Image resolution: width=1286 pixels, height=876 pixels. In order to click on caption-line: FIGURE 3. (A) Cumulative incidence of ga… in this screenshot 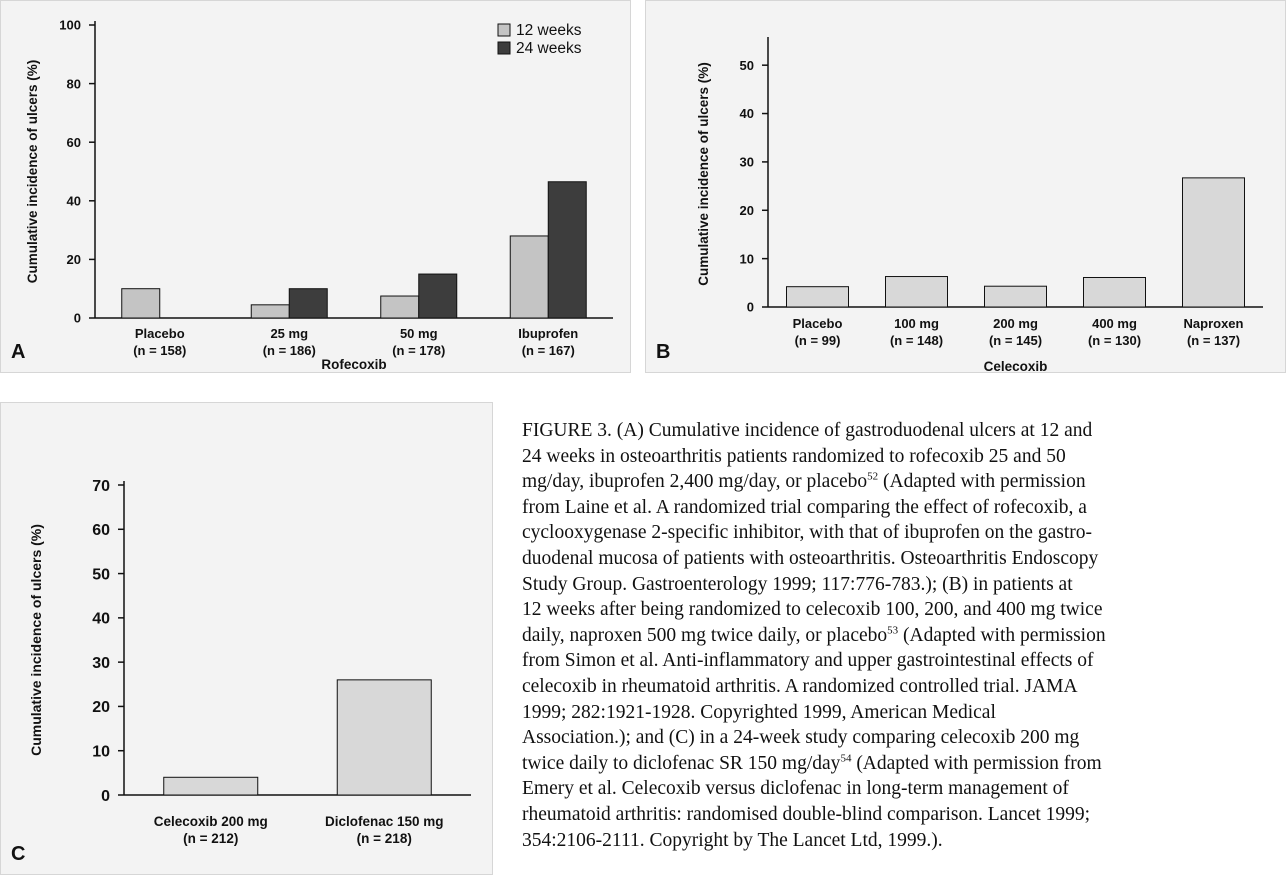, I will do `click(807, 430)`.